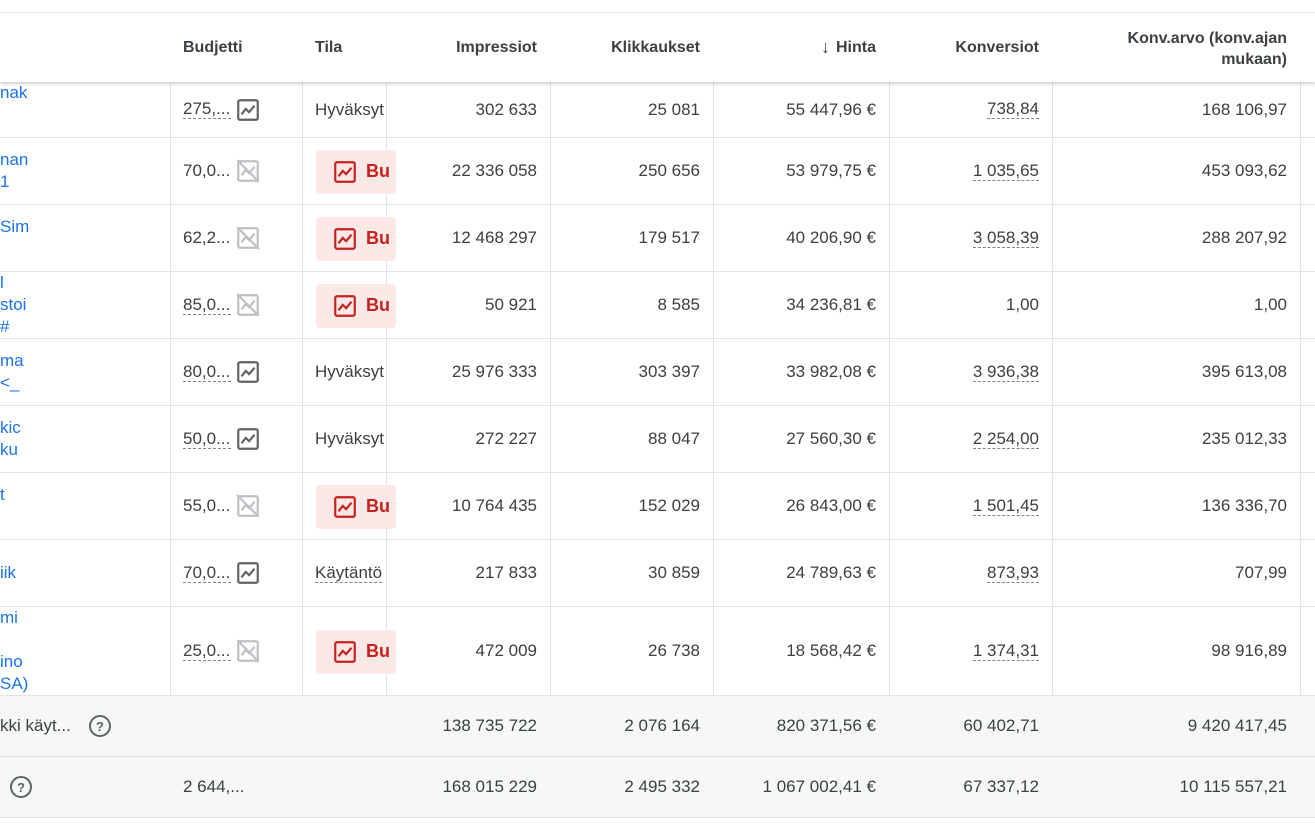  What do you see at coordinates (674, 109) in the screenshot?
I see `clicks-value: 25 081` at bounding box center [674, 109].